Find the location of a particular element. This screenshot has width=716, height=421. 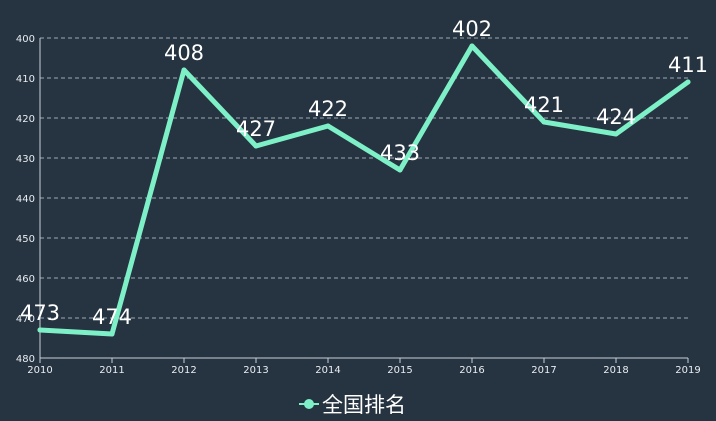

x-tick-label: 2016 is located at coordinates (471, 370).